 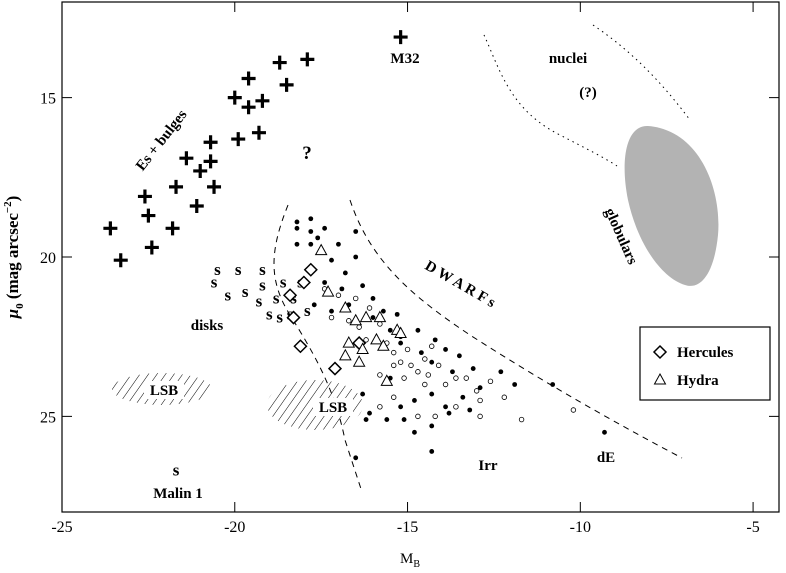 I want to click on annotation: Irr, so click(x=487, y=466).